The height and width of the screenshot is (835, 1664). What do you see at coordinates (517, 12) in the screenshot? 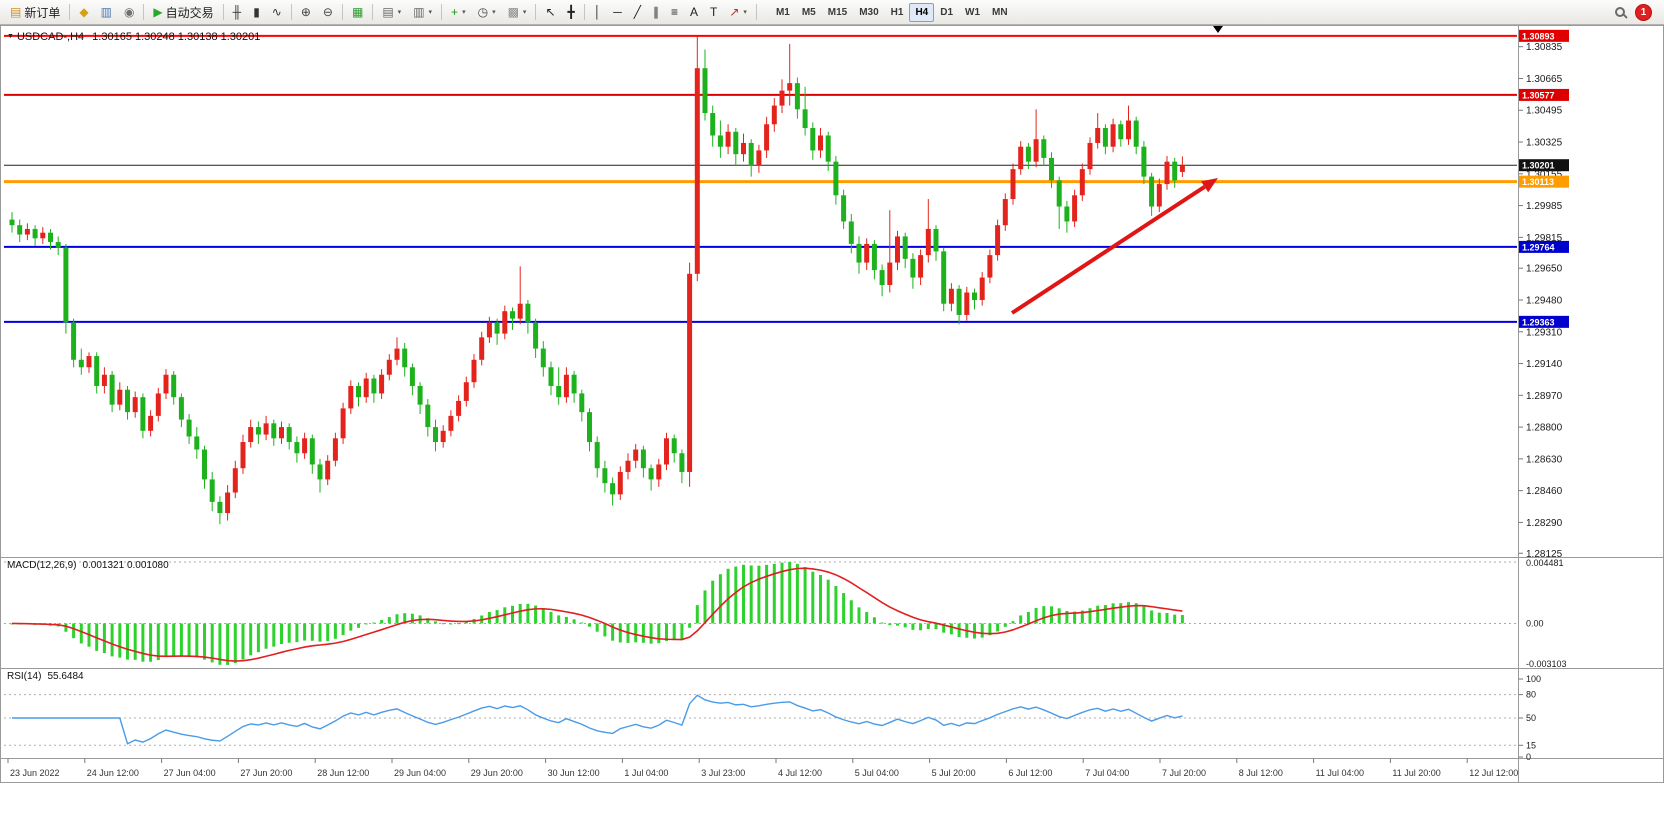
I see `templates-button: ▩ ▾` at bounding box center [517, 12].